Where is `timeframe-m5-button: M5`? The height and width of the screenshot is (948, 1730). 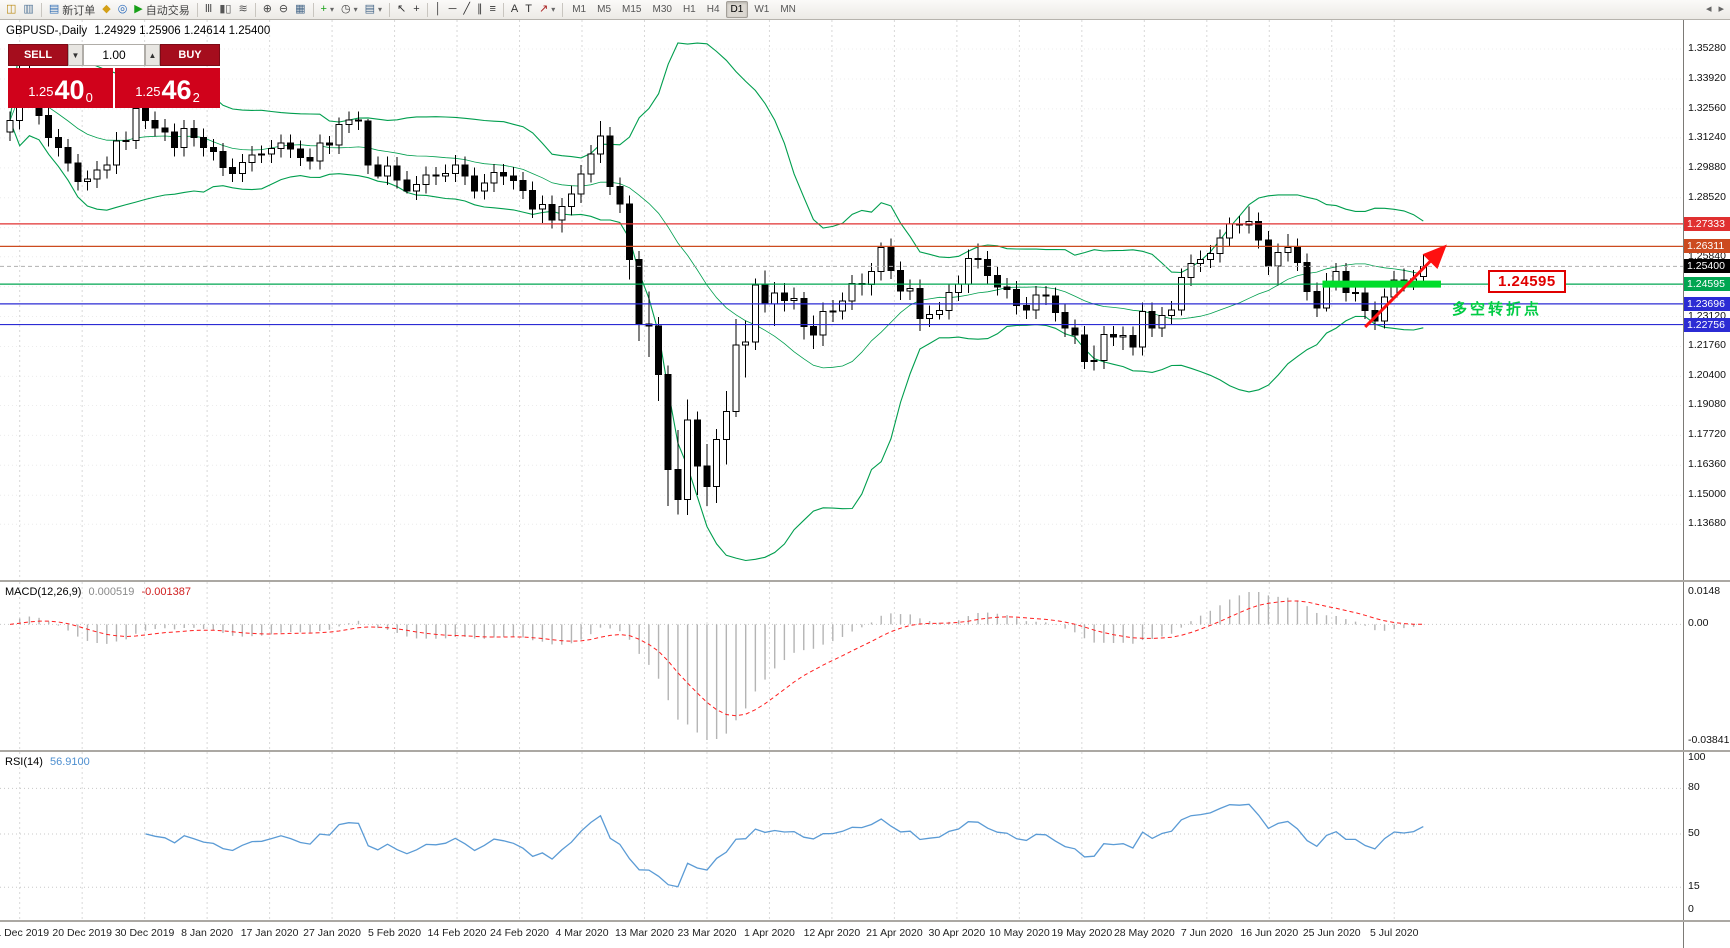
timeframe-m5-button: M5 is located at coordinates (604, 9).